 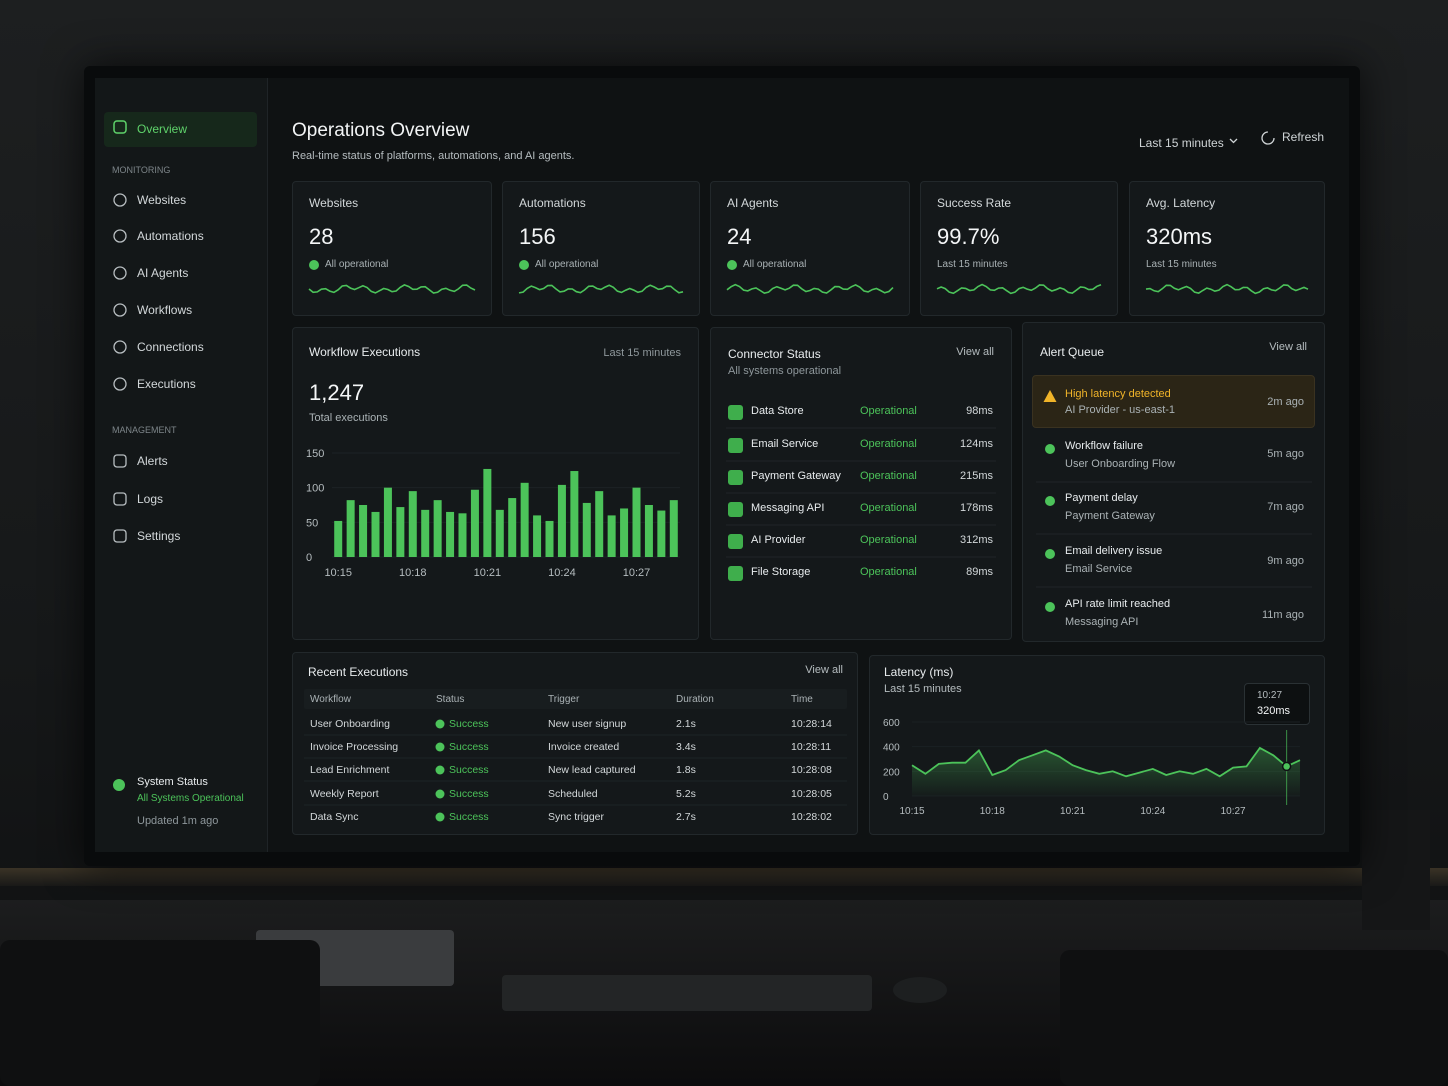 What do you see at coordinates (1268, 138) in the screenshot?
I see `refresh-icon` at bounding box center [1268, 138].